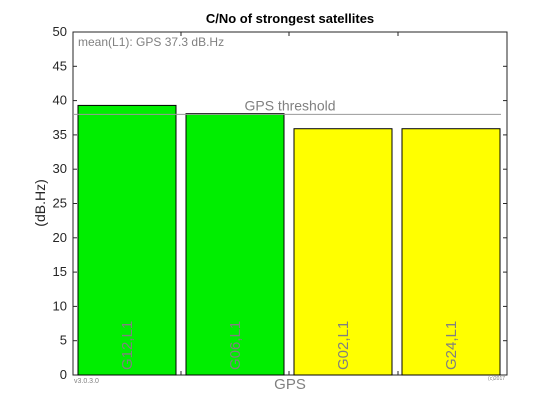 The image size is (560, 420). What do you see at coordinates (60, 237) in the screenshot?
I see `y-tick-label: 20` at bounding box center [60, 237].